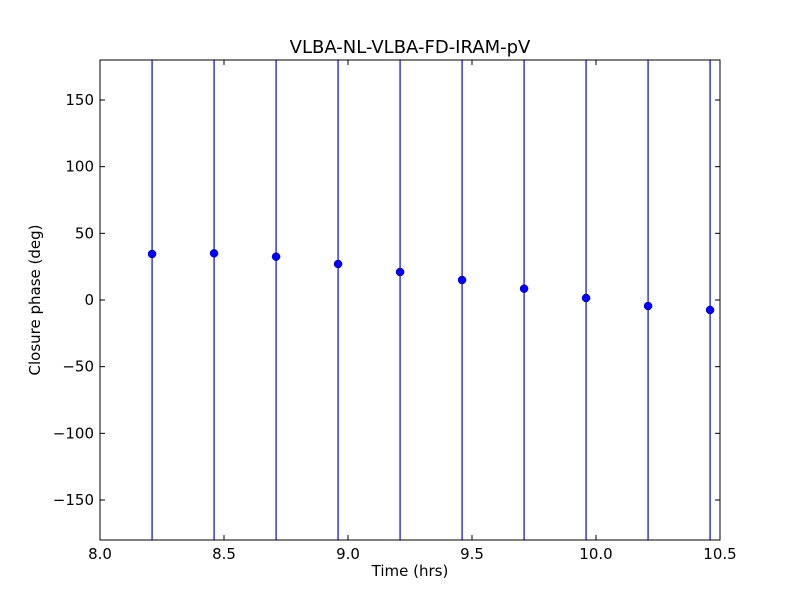 This screenshot has width=800, height=600. Describe the element at coordinates (224, 554) in the screenshot. I see `x-tick-label: 8.5` at that location.